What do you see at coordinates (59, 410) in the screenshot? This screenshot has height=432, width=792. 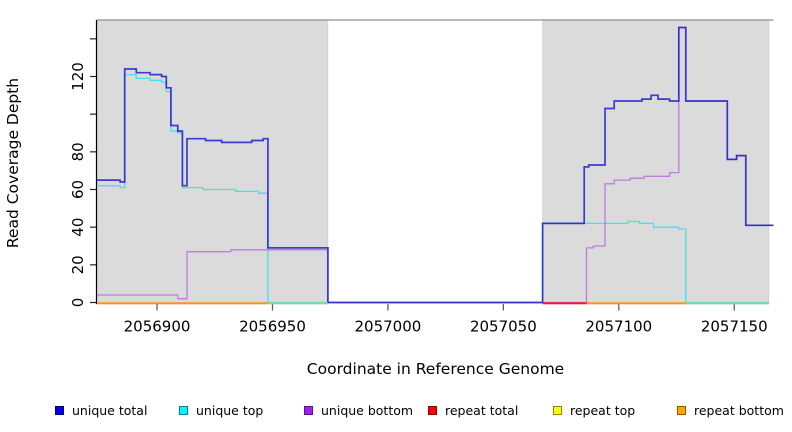 I see `legend-swatch-unique-total` at bounding box center [59, 410].